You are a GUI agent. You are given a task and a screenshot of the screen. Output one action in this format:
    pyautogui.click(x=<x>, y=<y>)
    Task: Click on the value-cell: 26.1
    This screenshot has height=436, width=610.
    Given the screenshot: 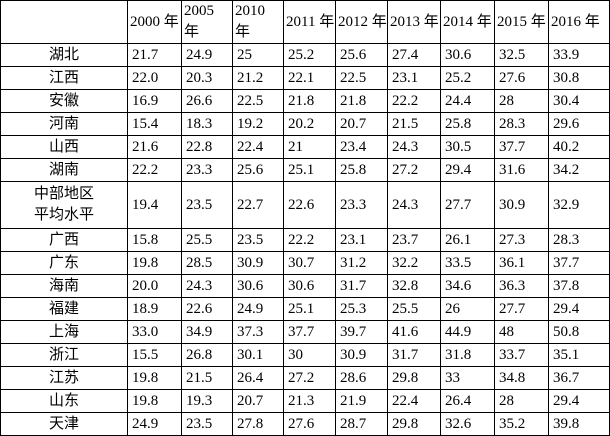 What is the action you would take?
    pyautogui.click(x=467, y=240)
    